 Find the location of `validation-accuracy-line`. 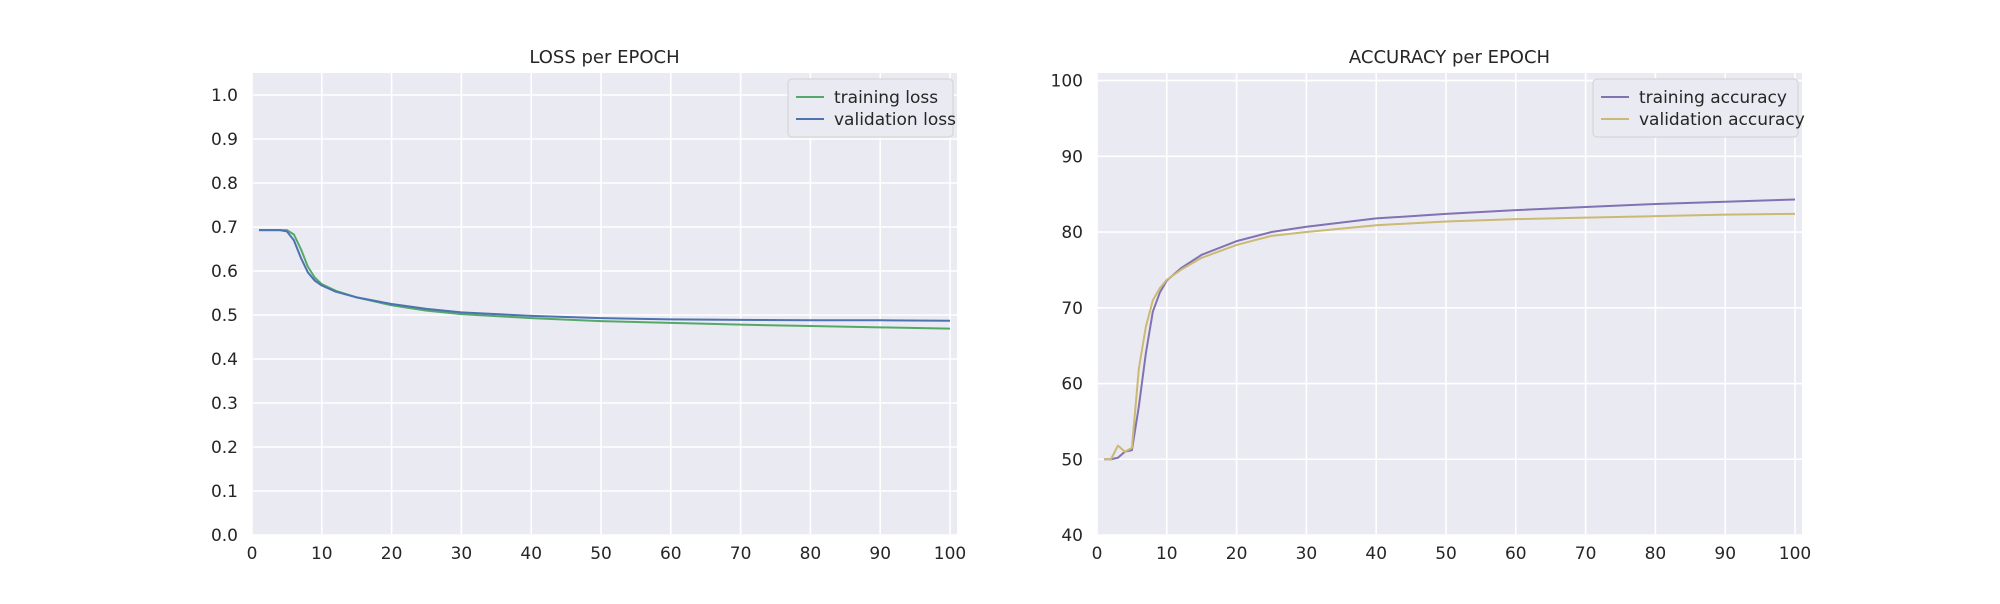

validation-accuracy-line is located at coordinates (1449, 336).